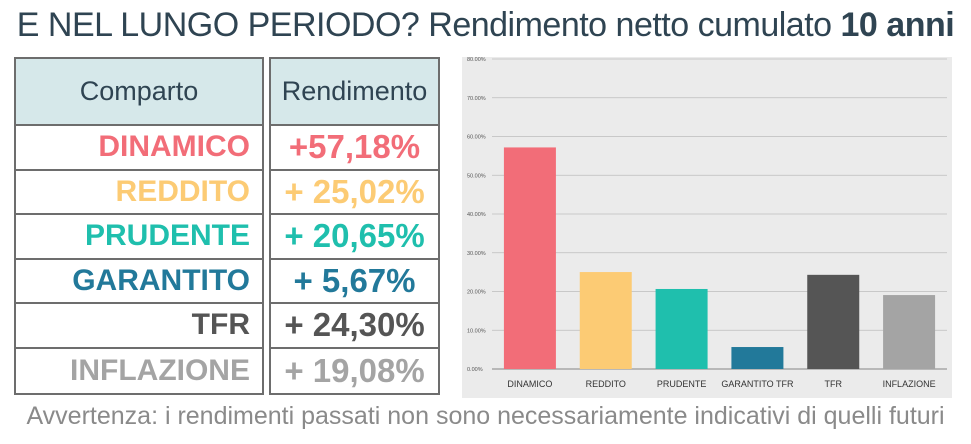 The height and width of the screenshot is (444, 971). What do you see at coordinates (354, 148) in the screenshot?
I see `rendimento-cell: +57,18%` at bounding box center [354, 148].